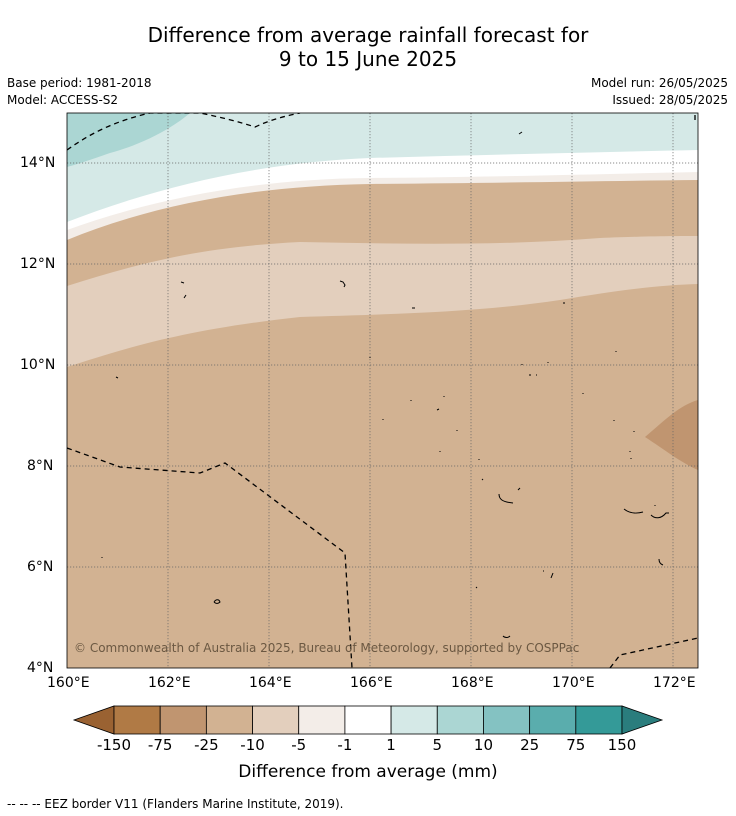 The width and height of the screenshot is (736, 816). Describe the element at coordinates (128, 140) in the screenshot. I see `band-plus5-plus10` at that location.